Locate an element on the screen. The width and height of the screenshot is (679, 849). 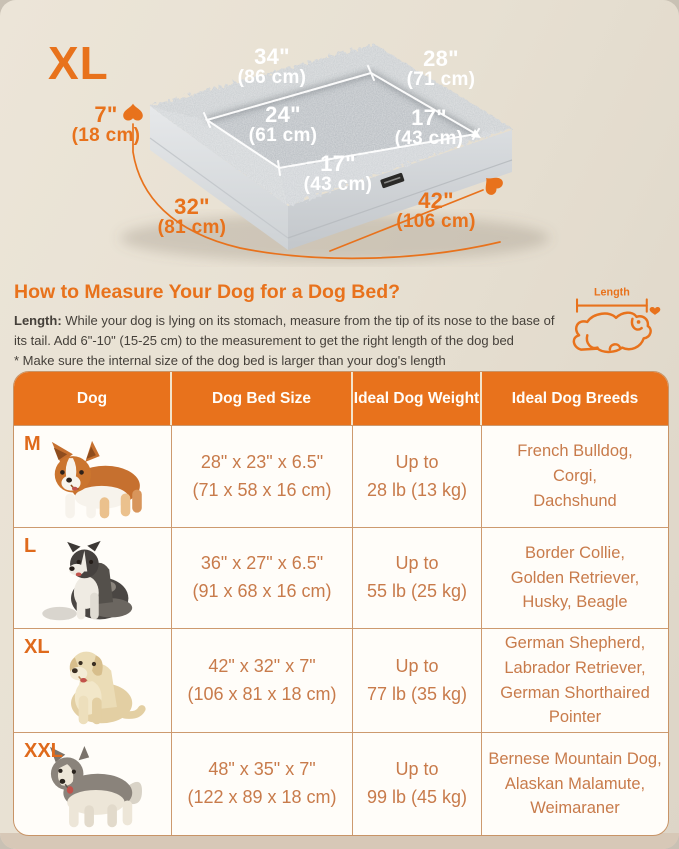
length-label: Length: is located at coordinates (38, 320).